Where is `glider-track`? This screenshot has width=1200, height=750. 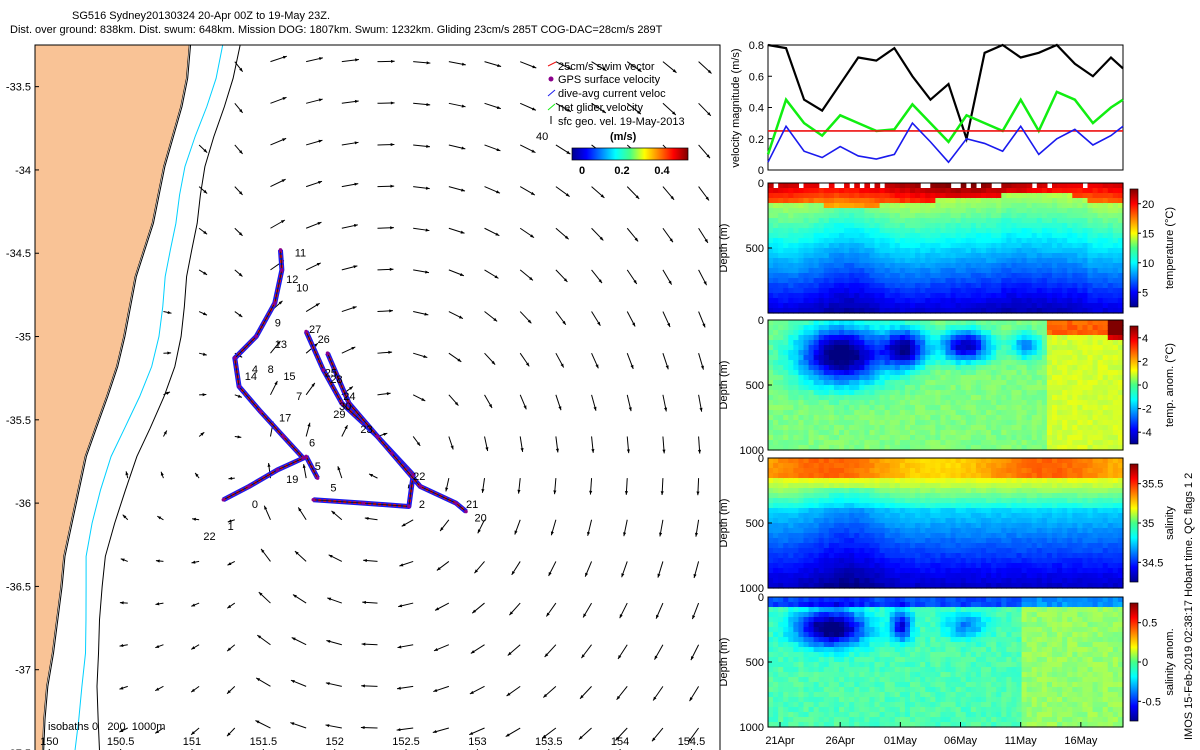 glider-track is located at coordinates (344, 381).